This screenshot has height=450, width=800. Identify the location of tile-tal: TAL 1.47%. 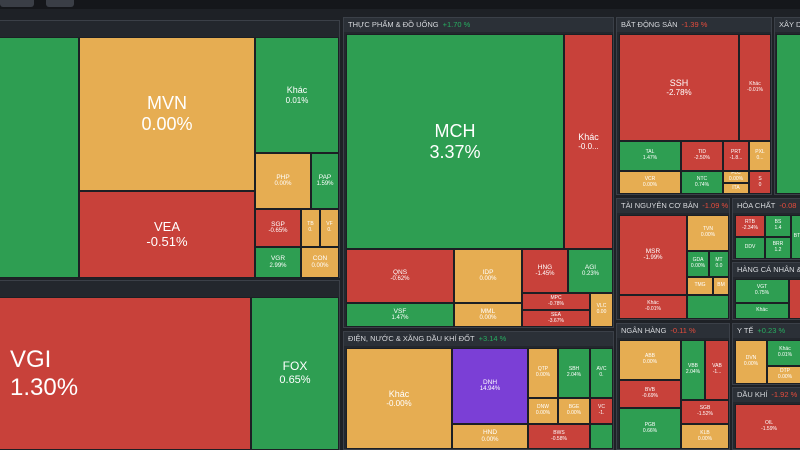
(650, 156).